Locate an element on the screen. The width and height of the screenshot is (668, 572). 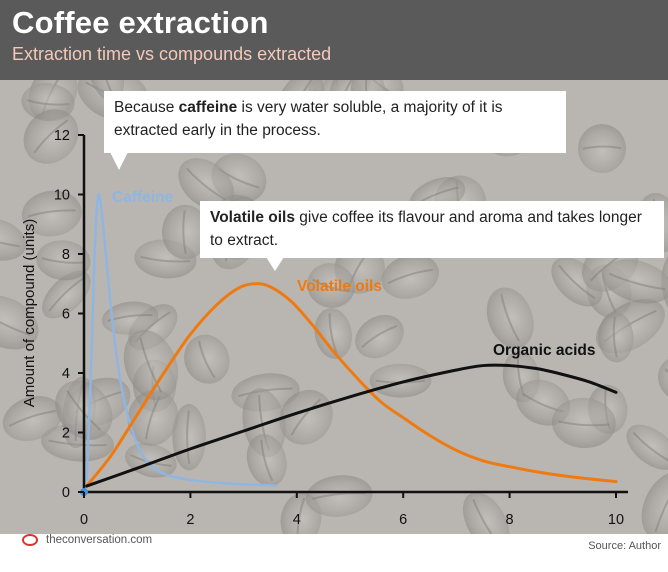
y-tick-label: 12 is located at coordinates (62, 136).